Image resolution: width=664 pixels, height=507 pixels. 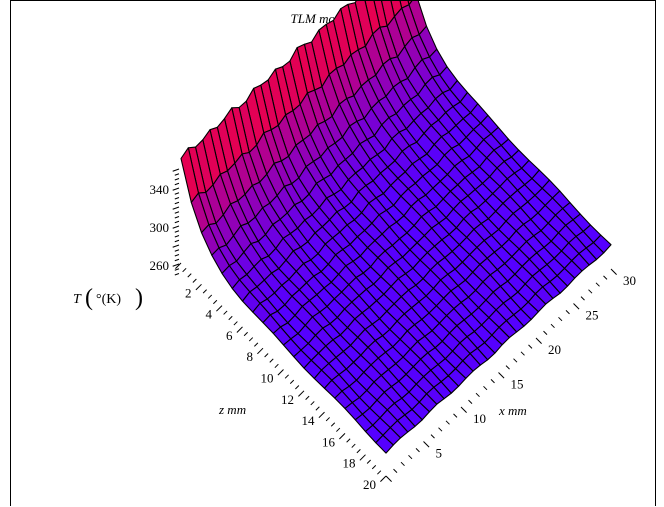 I want to click on t-axis-tick-label-300: 300, so click(x=160, y=227).